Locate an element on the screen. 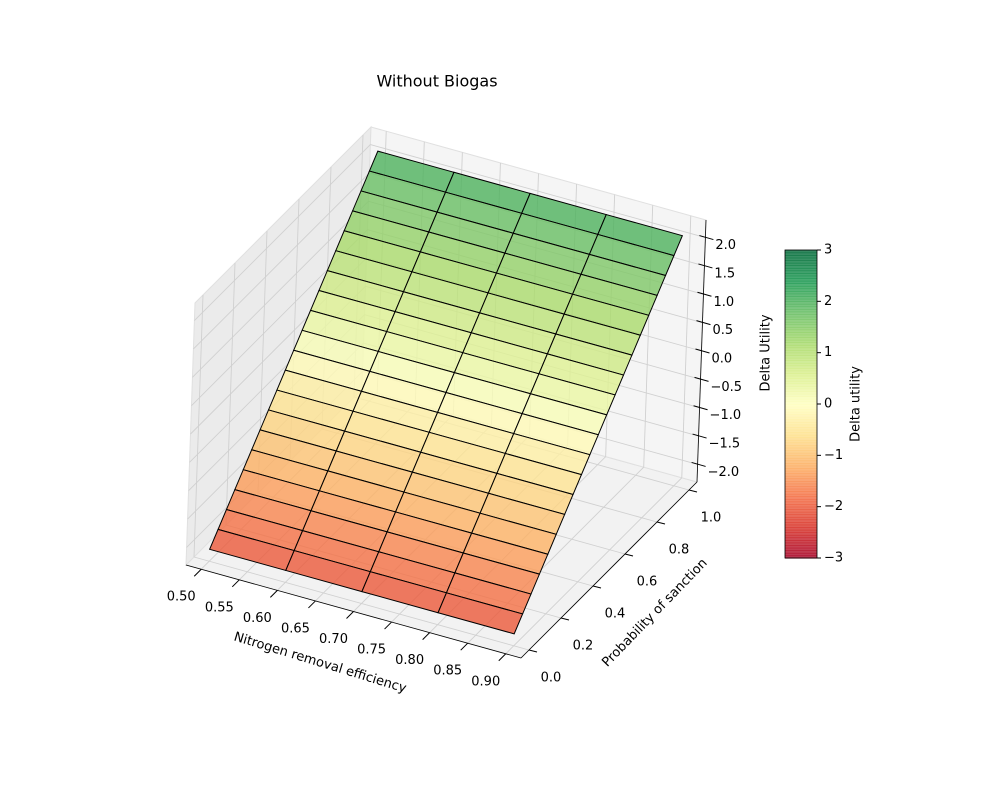 This screenshot has height=800, width=1000. z-axis-label: Delta Utility is located at coordinates (766, 352).